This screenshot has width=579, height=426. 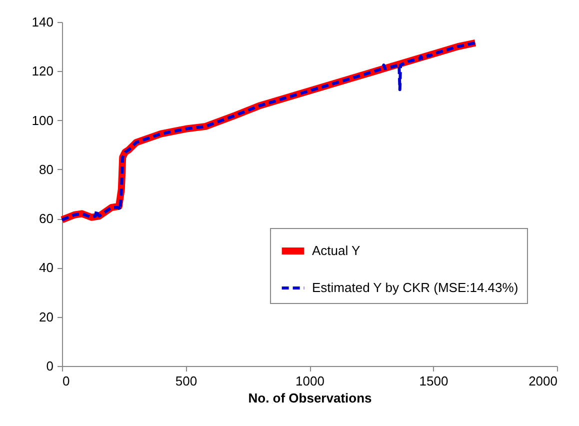 What do you see at coordinates (433, 381) in the screenshot?
I see `x-tick-label: 1500` at bounding box center [433, 381].